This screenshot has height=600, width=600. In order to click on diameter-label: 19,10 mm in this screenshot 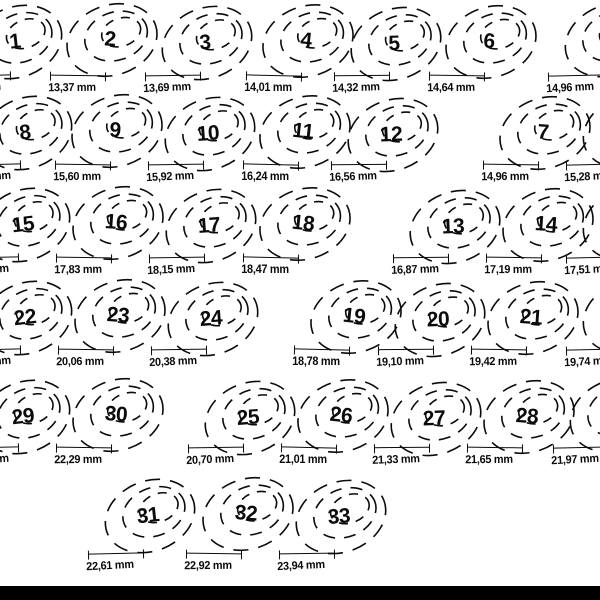, I will do `click(400, 362)`.